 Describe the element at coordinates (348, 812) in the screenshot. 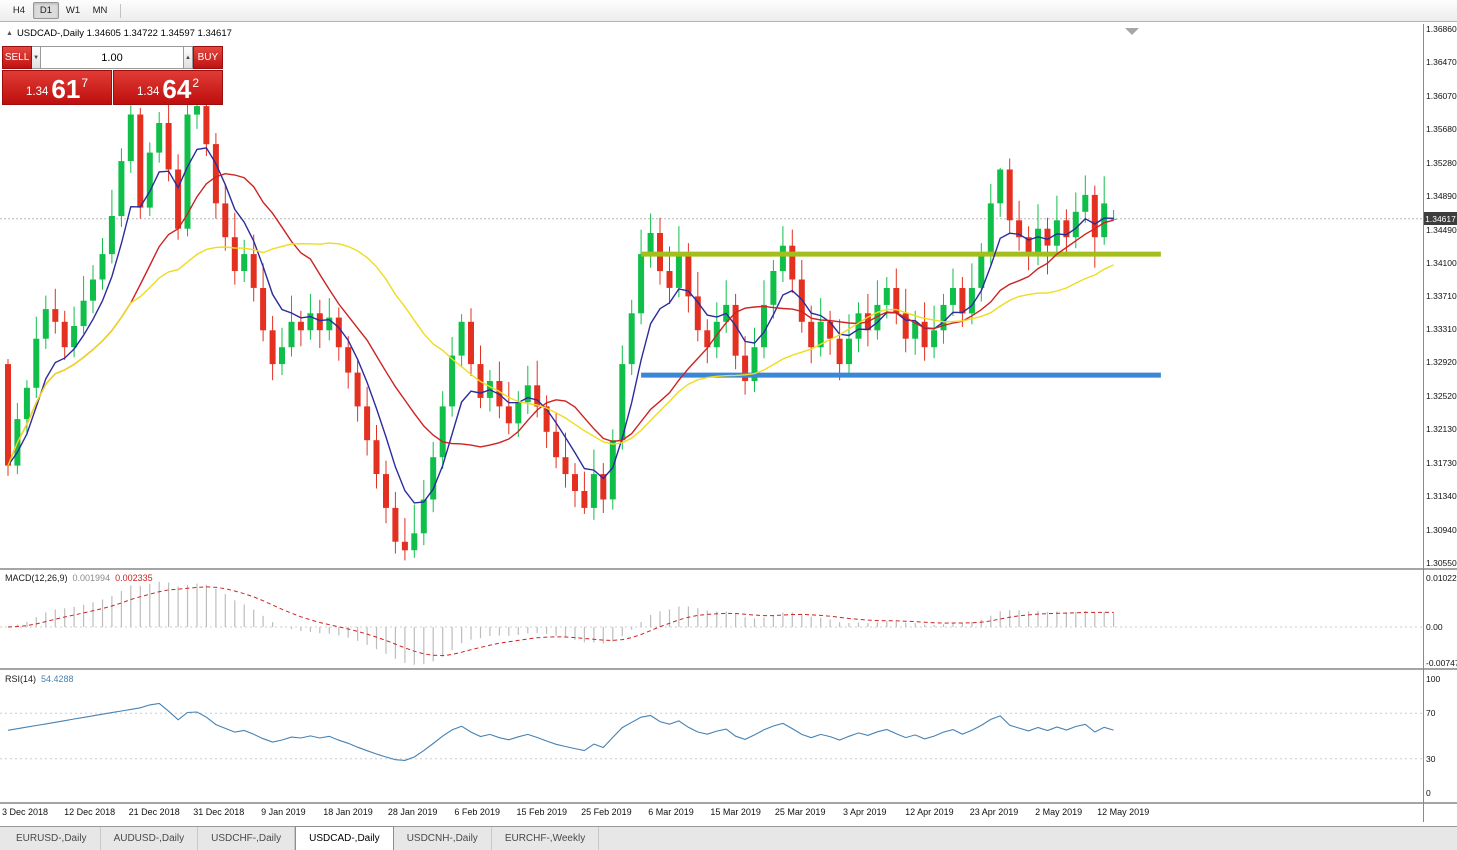

I see `date-axis-label: 18 Jan 2019` at that location.